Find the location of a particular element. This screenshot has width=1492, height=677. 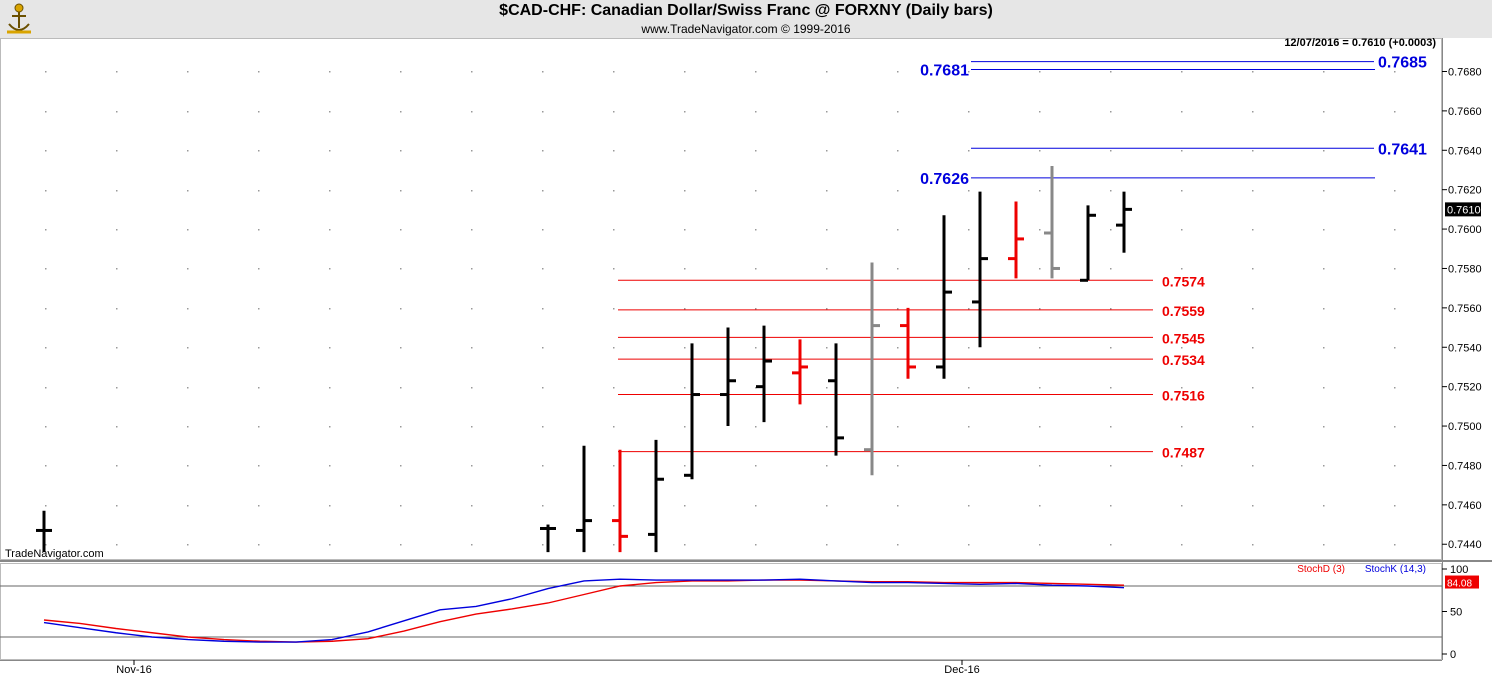

level-label: 0.7681 is located at coordinates (944, 71).